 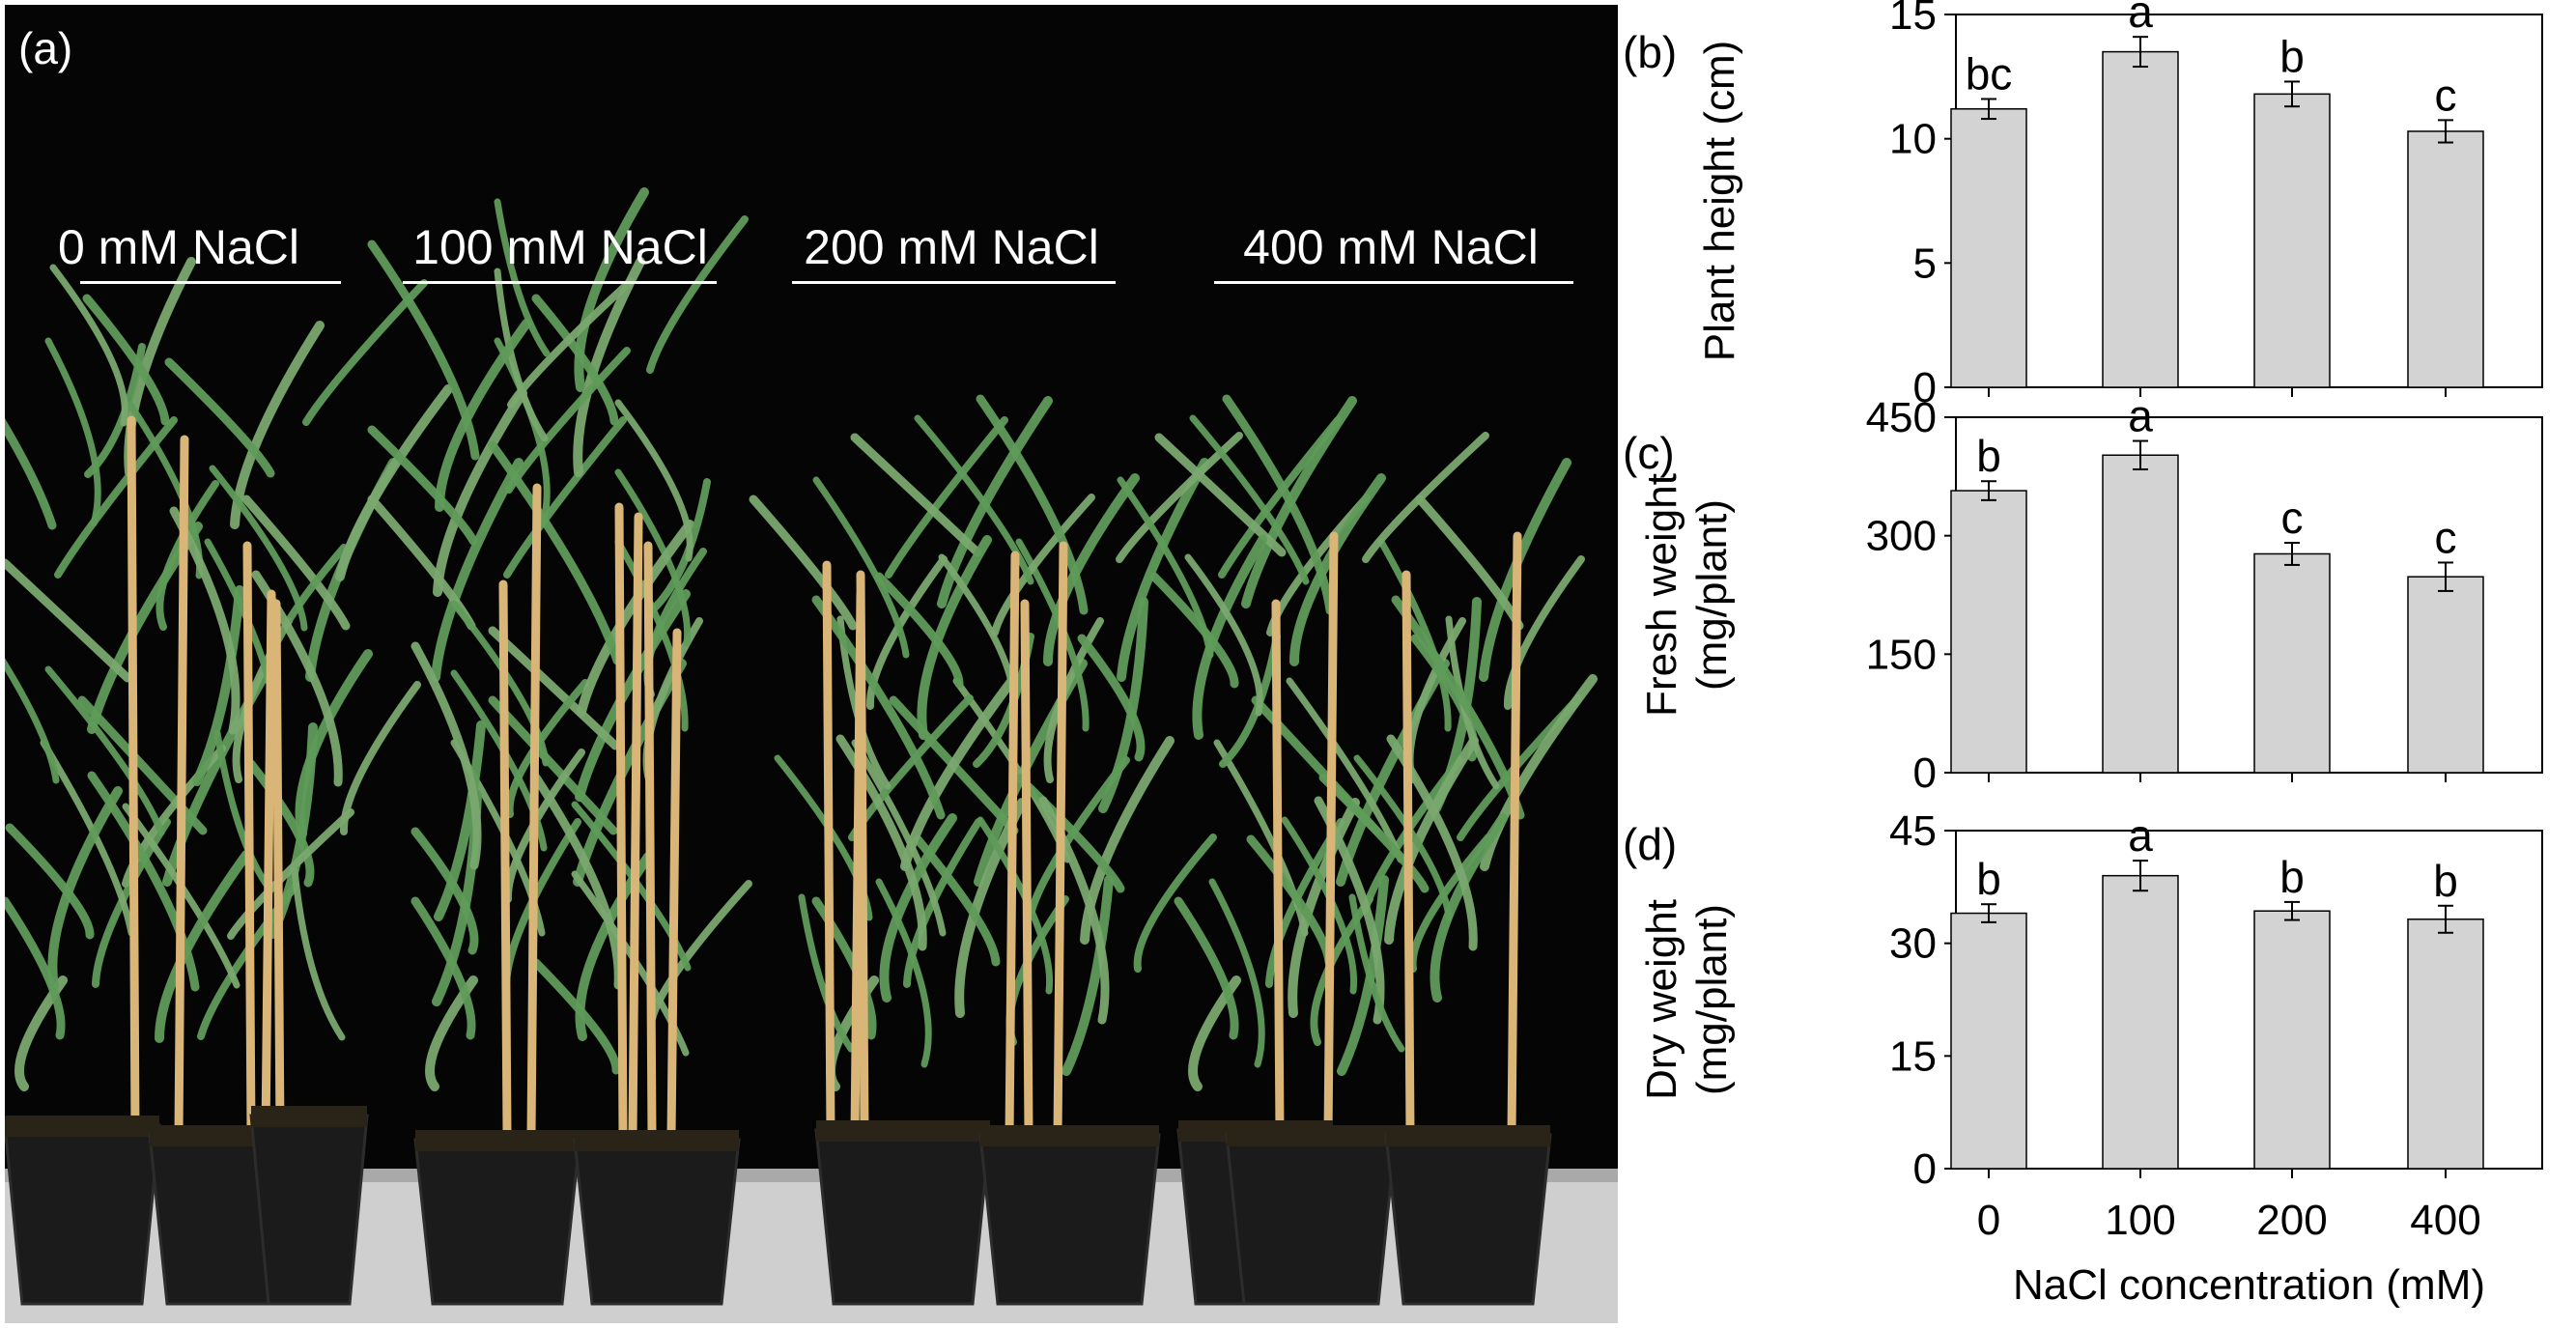 I want to click on y-tick-label: 0, so click(x=1925, y=1169).